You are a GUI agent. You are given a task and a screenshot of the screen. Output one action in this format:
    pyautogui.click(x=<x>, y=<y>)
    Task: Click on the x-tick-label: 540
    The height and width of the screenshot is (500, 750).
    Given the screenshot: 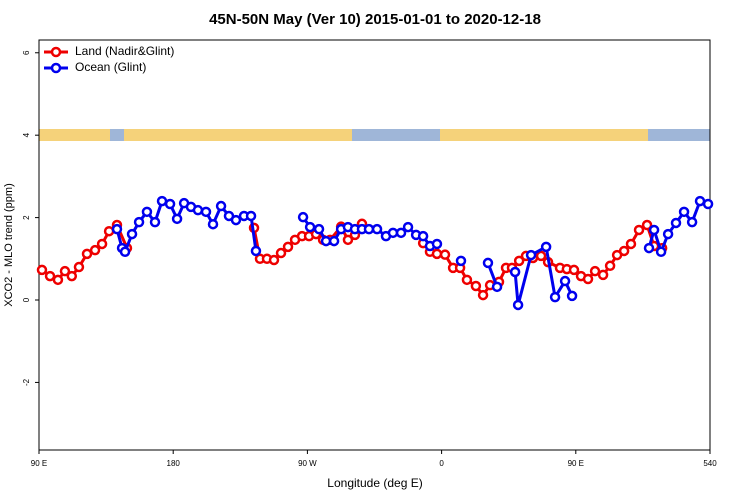 What is the action you would take?
    pyautogui.click(x=710, y=463)
    